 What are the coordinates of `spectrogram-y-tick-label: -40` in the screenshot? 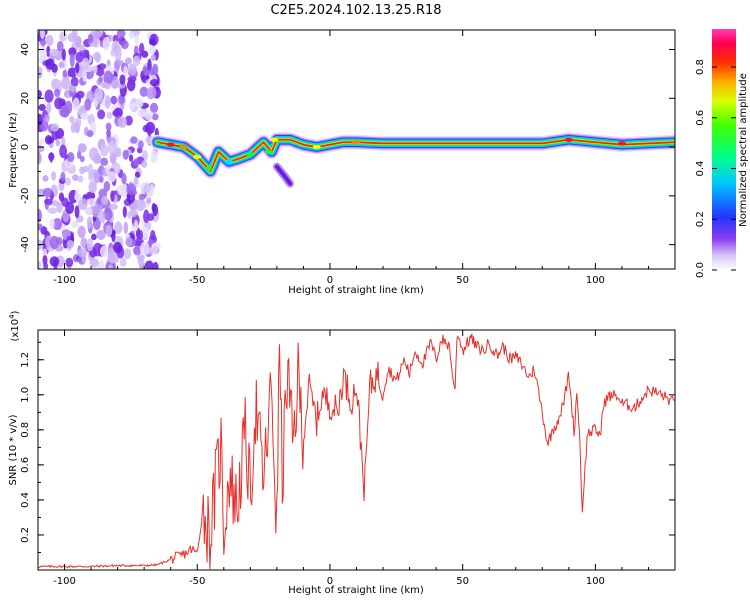 It's located at (25, 244).